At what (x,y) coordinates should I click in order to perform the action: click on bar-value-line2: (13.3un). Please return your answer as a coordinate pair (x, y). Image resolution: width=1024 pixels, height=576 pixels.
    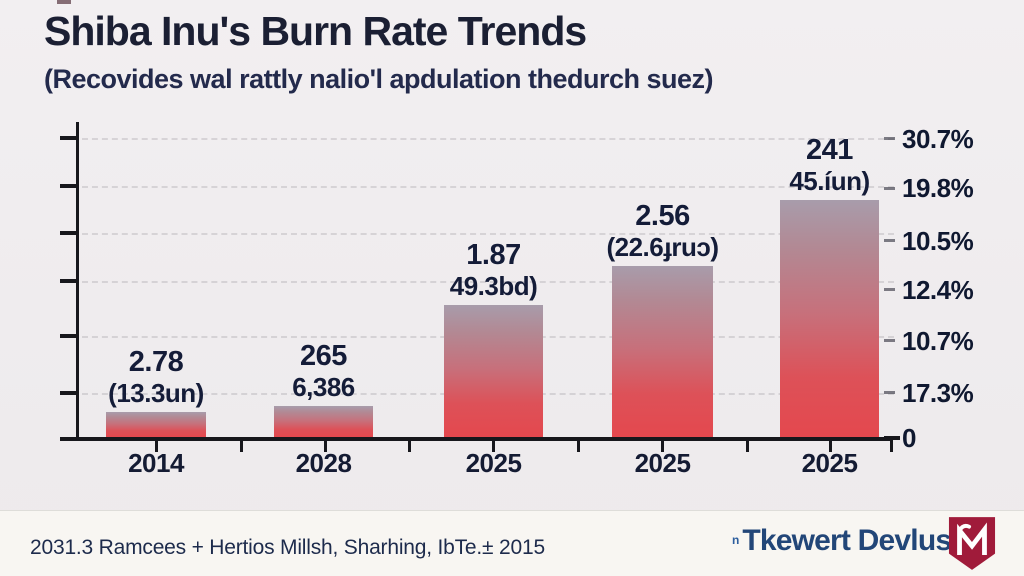
    Looking at the image, I should click on (156, 392).